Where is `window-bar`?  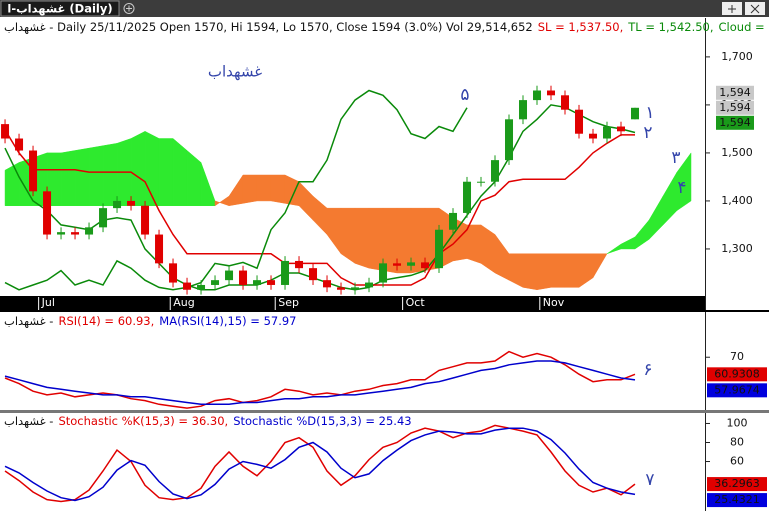 window-bar is located at coordinates (384, 8).